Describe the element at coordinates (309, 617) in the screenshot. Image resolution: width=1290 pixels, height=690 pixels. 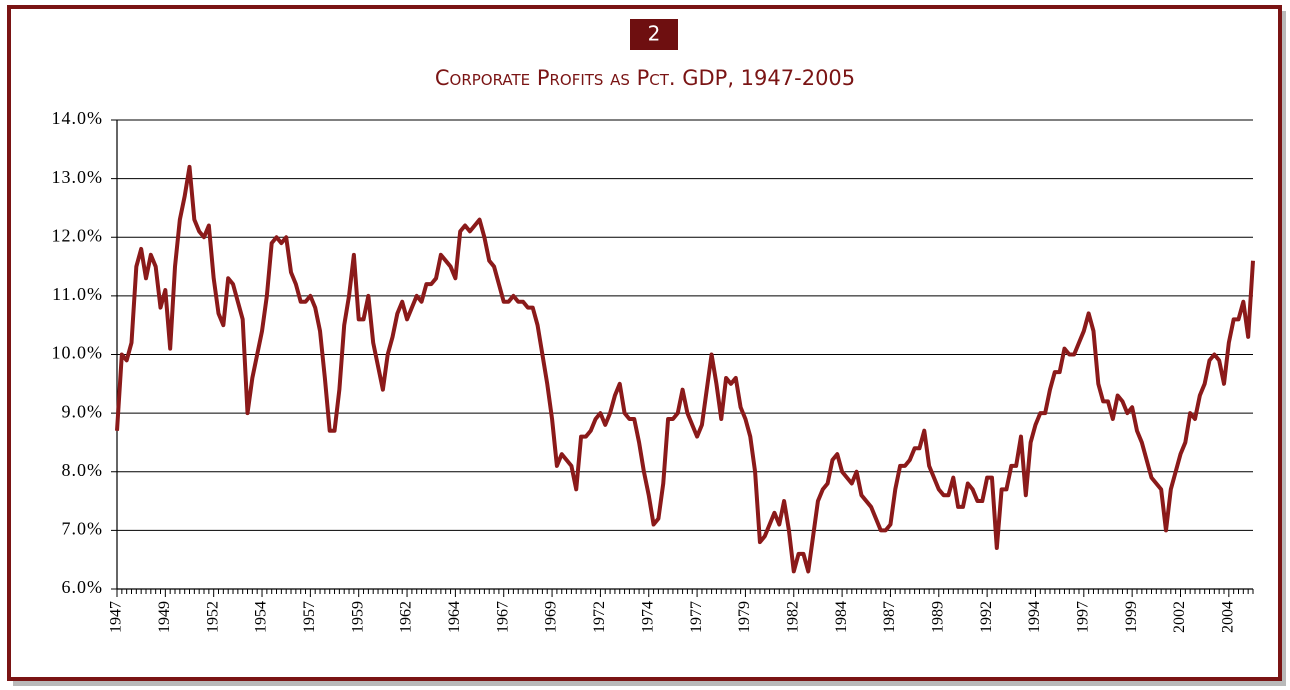
I see `x-tick-label: 1957` at that location.